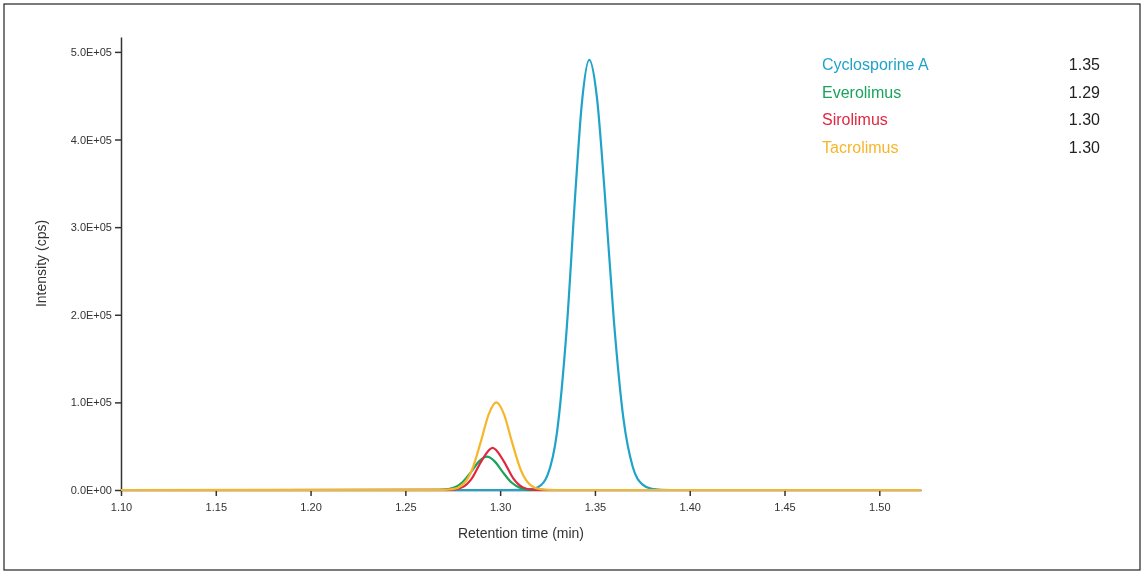  I want to click on y-tick-label: 4.0E+05, so click(91, 139).